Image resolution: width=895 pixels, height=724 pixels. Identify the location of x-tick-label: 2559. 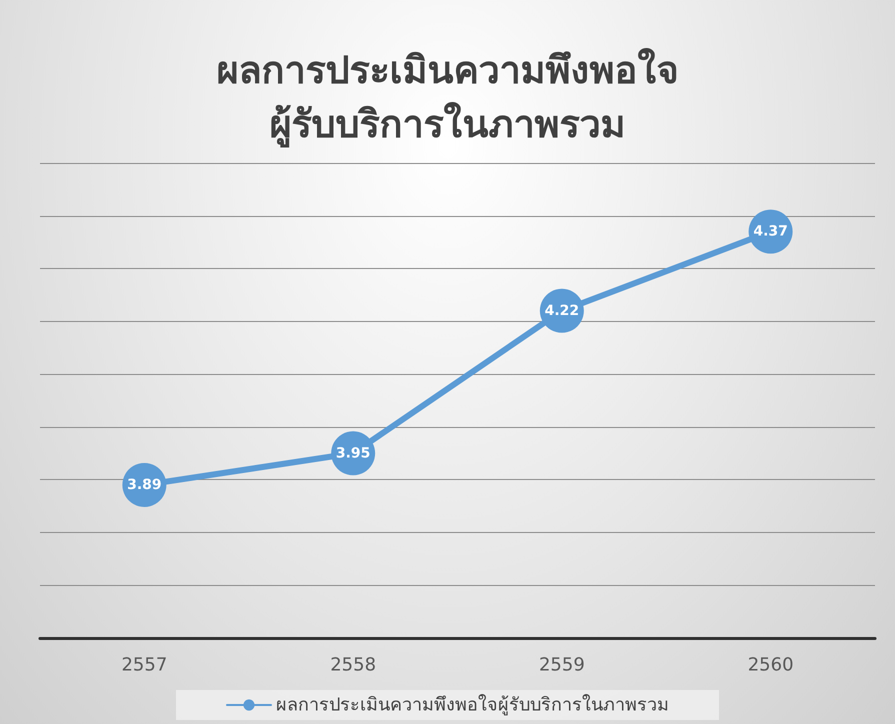
(561, 665).